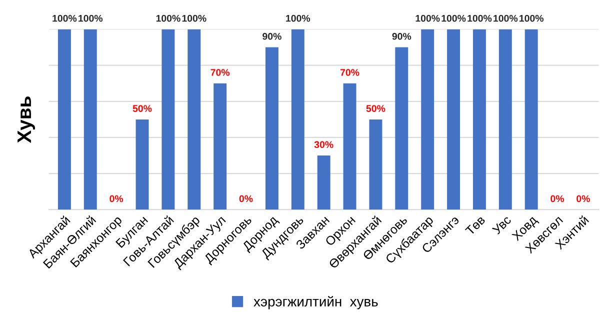  What do you see at coordinates (502, 225) in the screenshot?
I see `x-tick-label: Увс` at bounding box center [502, 225].